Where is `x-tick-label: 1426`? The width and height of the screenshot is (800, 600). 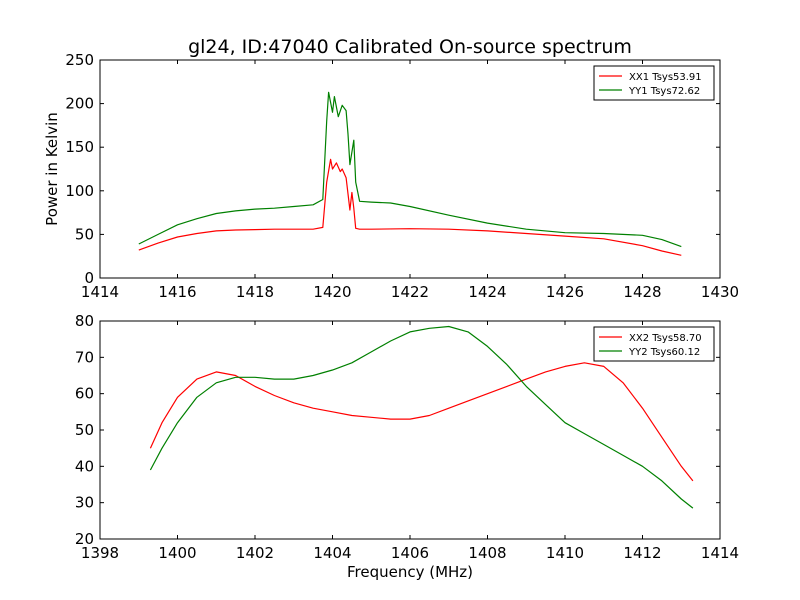 x-tick-label: 1426 is located at coordinates (565, 292).